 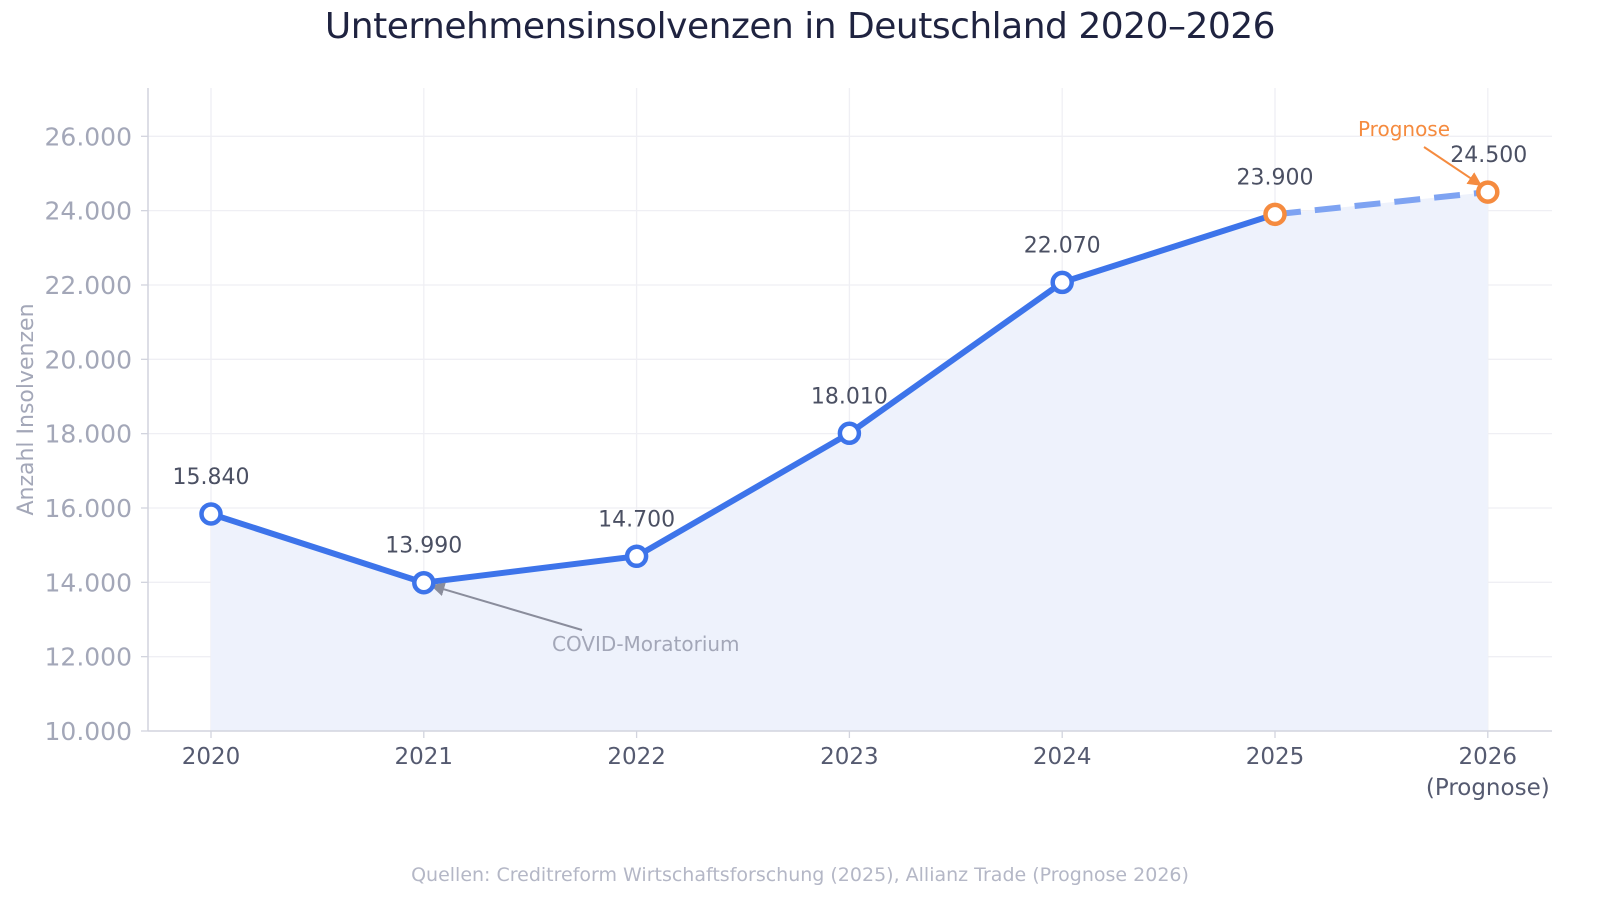 What do you see at coordinates (88, 285) in the screenshot?
I see `y-tick-label: 22.000` at bounding box center [88, 285].